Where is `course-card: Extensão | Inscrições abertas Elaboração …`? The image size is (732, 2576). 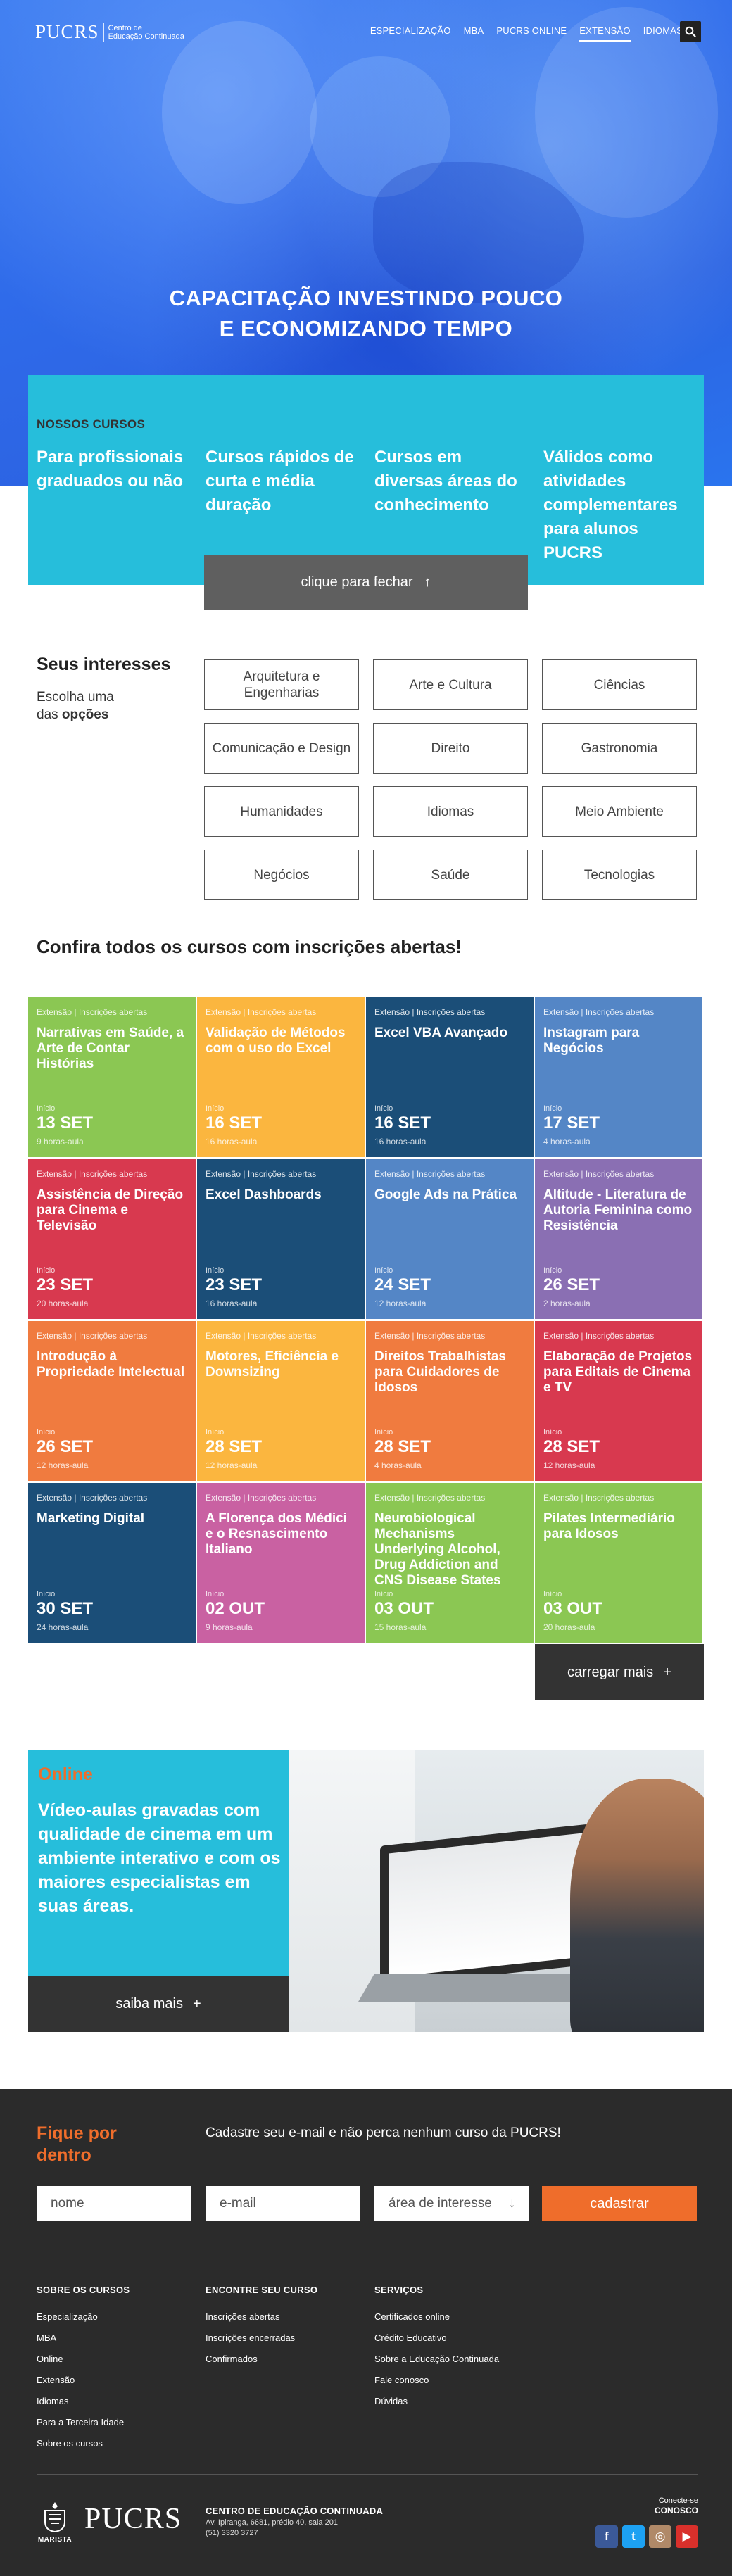
course-card: Extensão | Inscrições abertas Elaboração … is located at coordinates (618, 1401).